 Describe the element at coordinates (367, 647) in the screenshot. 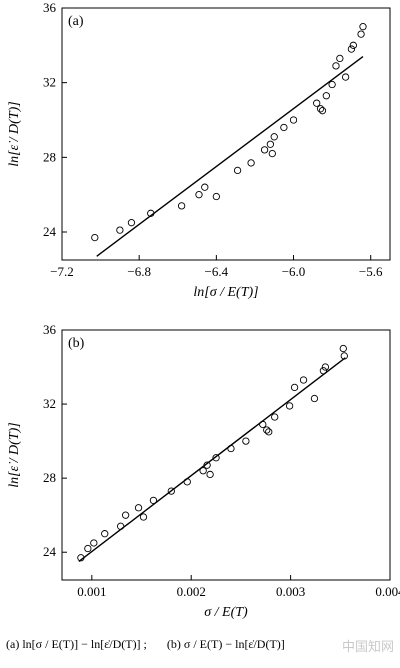

I see `watermark-text: 中国知网` at that location.